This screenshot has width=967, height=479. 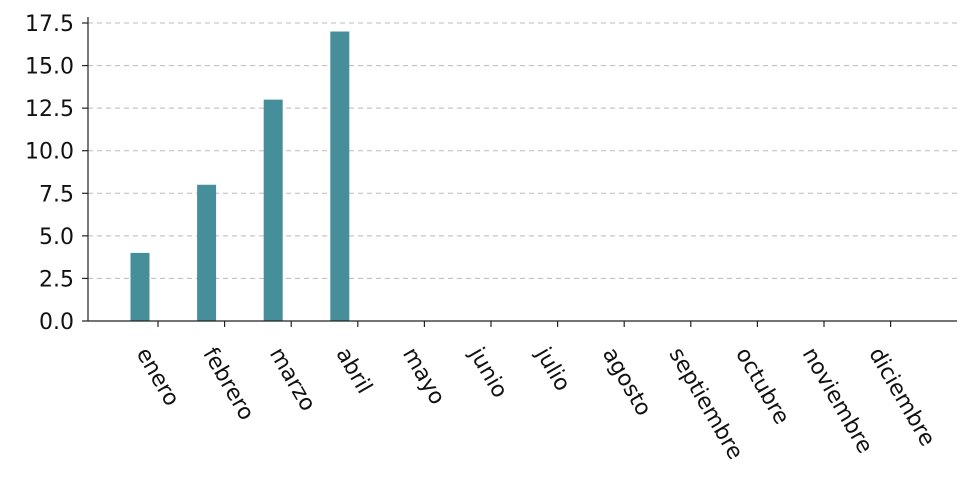 I want to click on y-tick-label-6: 15.0, so click(x=49, y=67).